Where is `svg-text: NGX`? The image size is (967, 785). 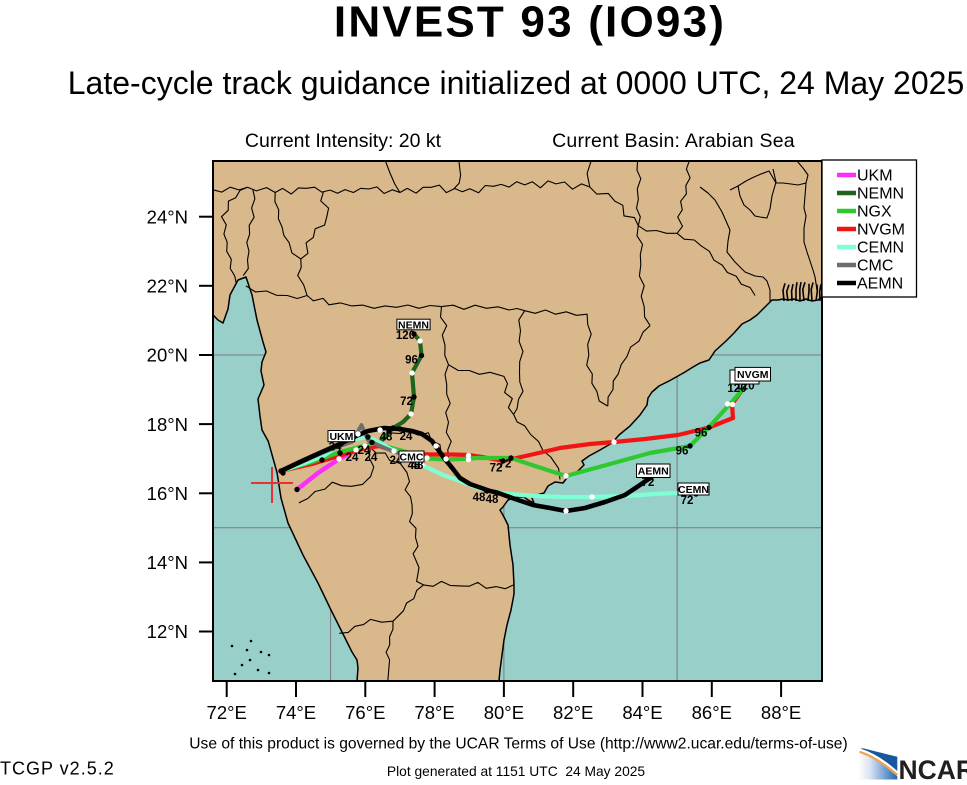 svg-text: NGX is located at coordinates (874, 212).